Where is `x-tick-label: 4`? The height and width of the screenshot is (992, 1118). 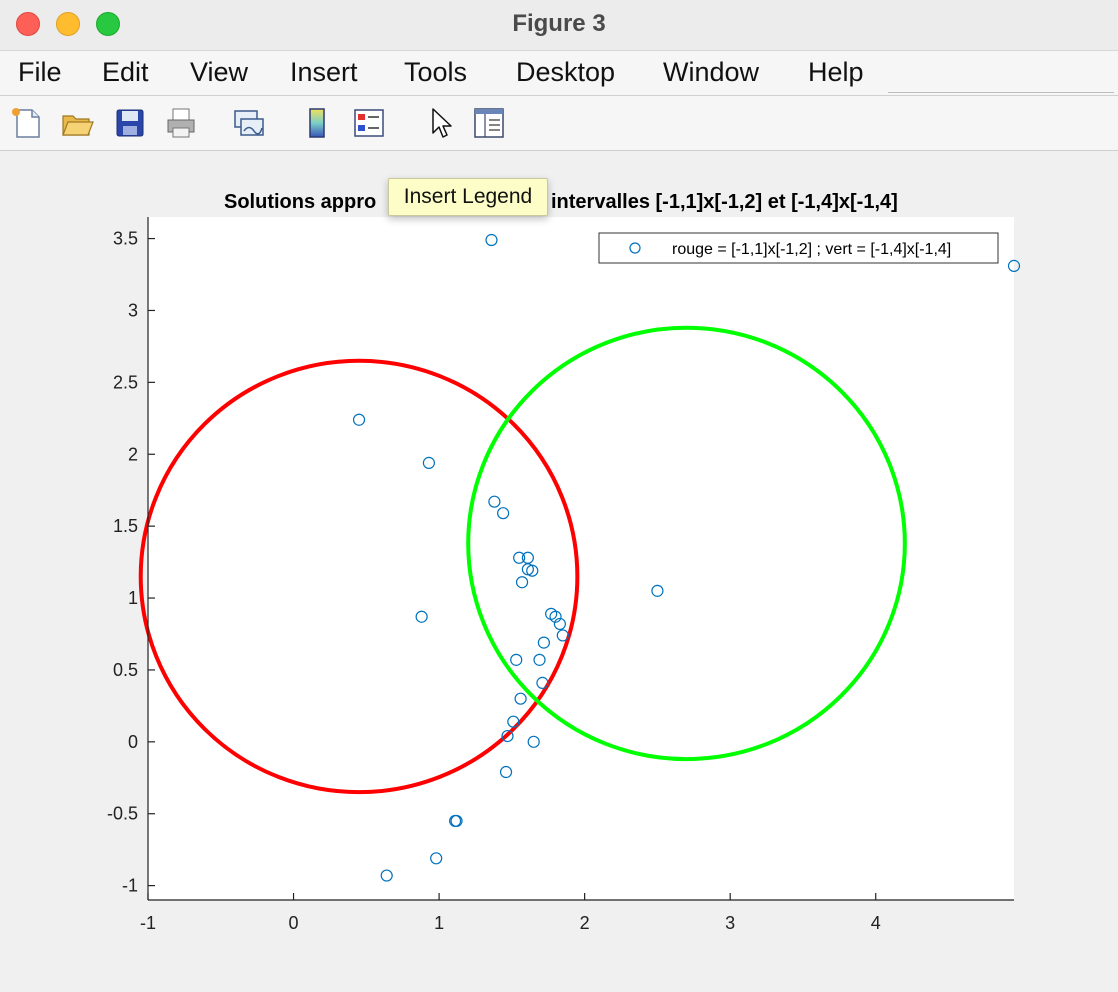
x-tick-label: 4 is located at coordinates (876, 923).